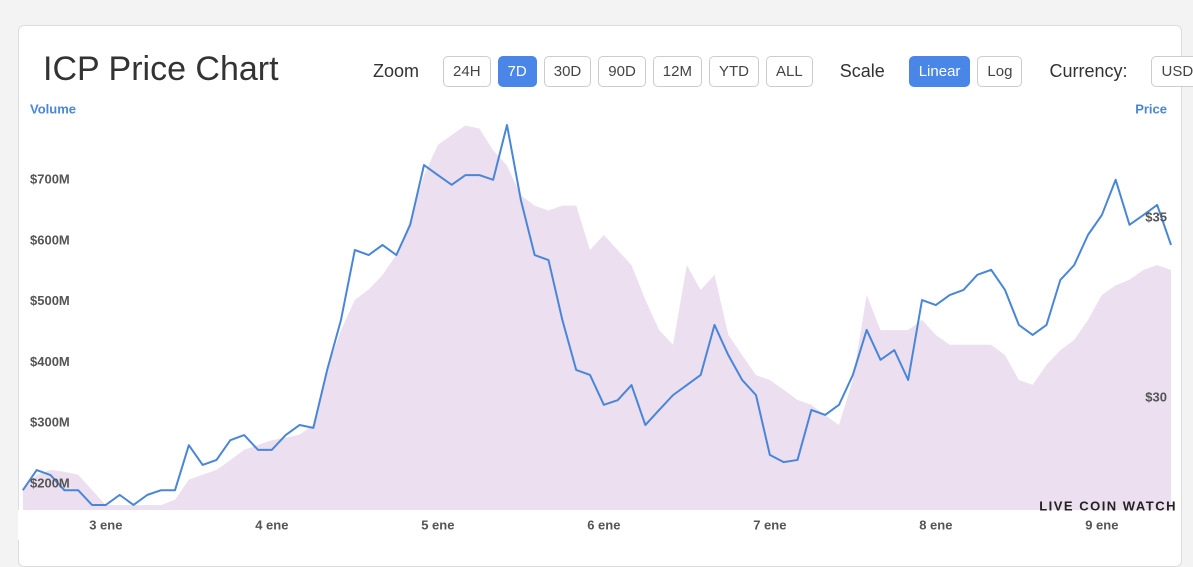 The height and width of the screenshot is (567, 1193). Describe the element at coordinates (1151, 108) in the screenshot. I see `y2-axis-title: Price` at that location.